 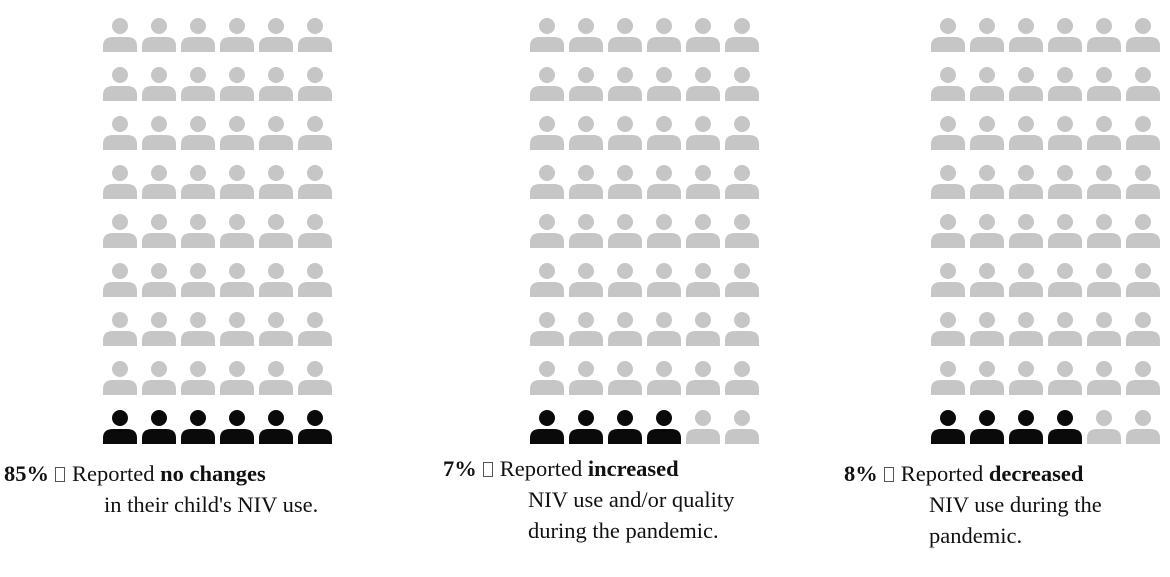 I want to click on caption-keyword: decreased, so click(x=1036, y=473).